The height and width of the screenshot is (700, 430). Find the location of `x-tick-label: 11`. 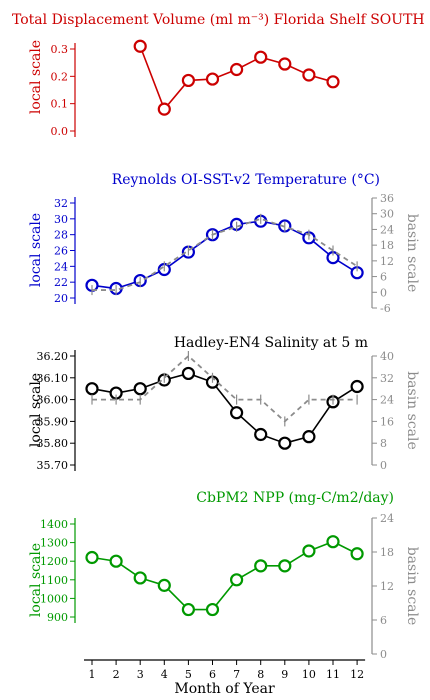

x-tick-label: 11 is located at coordinates (333, 674).